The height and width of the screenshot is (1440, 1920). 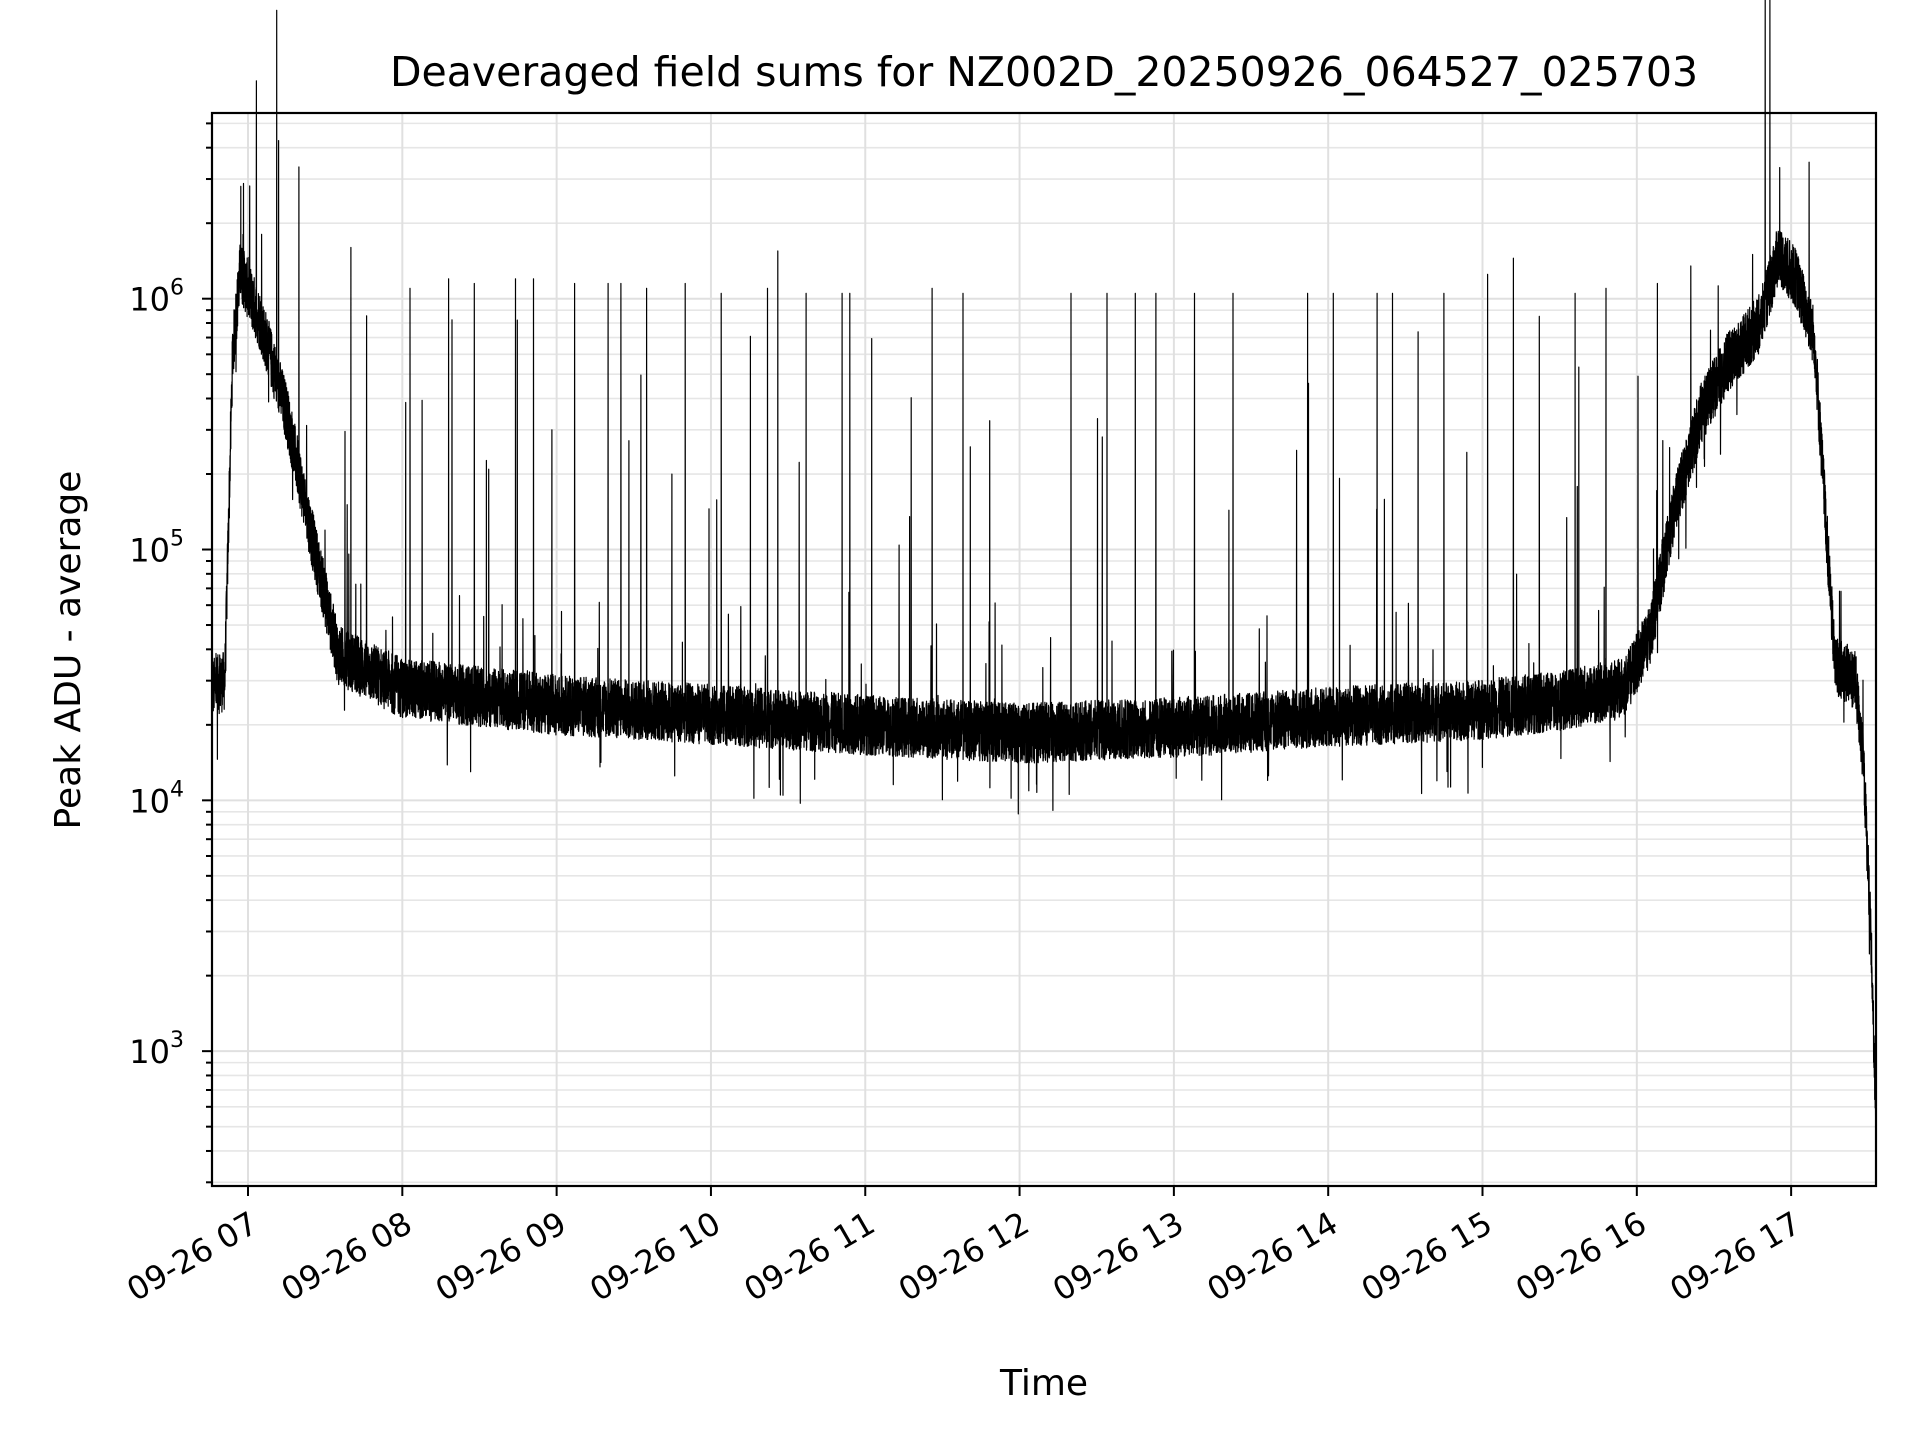 What do you see at coordinates (1118, 1256) in the screenshot?
I see `x-tick-label: 09-26 13` at bounding box center [1118, 1256].